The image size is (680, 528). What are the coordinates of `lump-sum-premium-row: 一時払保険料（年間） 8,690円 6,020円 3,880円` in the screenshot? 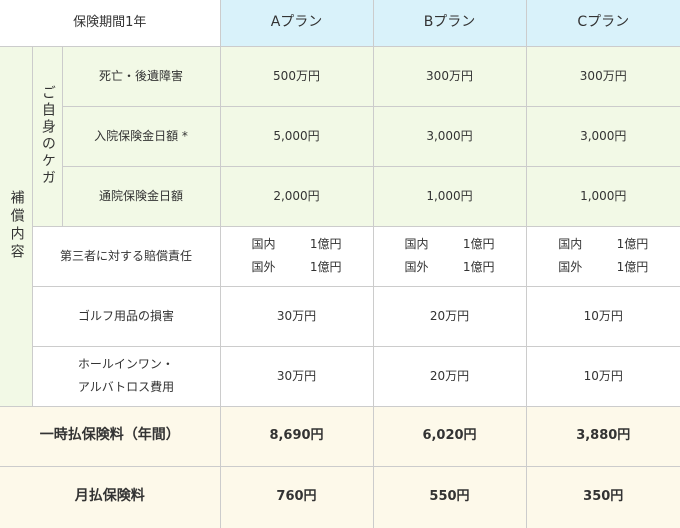 It's located at (340, 436).